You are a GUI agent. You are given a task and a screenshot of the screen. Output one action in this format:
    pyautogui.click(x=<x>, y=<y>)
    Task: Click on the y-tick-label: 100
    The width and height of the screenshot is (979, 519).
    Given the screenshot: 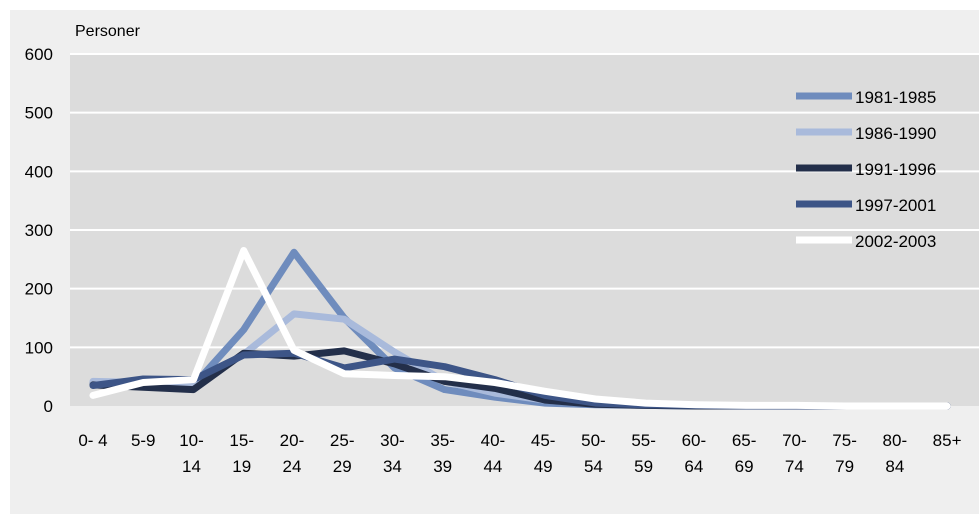 What is the action you would take?
    pyautogui.click(x=39, y=347)
    